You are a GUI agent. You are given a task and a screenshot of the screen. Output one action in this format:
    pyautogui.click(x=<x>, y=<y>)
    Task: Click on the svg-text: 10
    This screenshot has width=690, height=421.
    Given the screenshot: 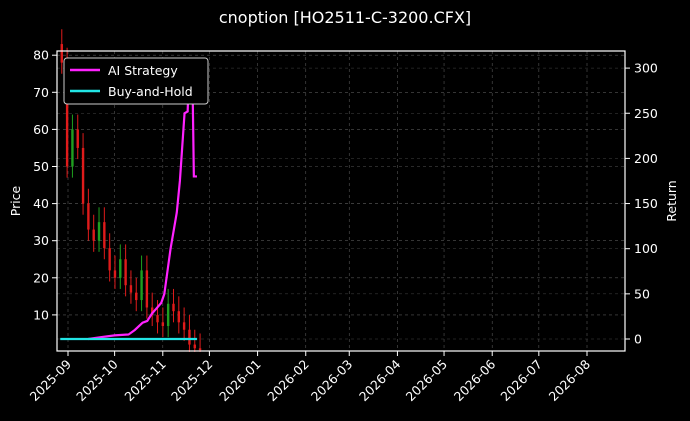 What is the action you would take?
    pyautogui.click(x=41, y=314)
    